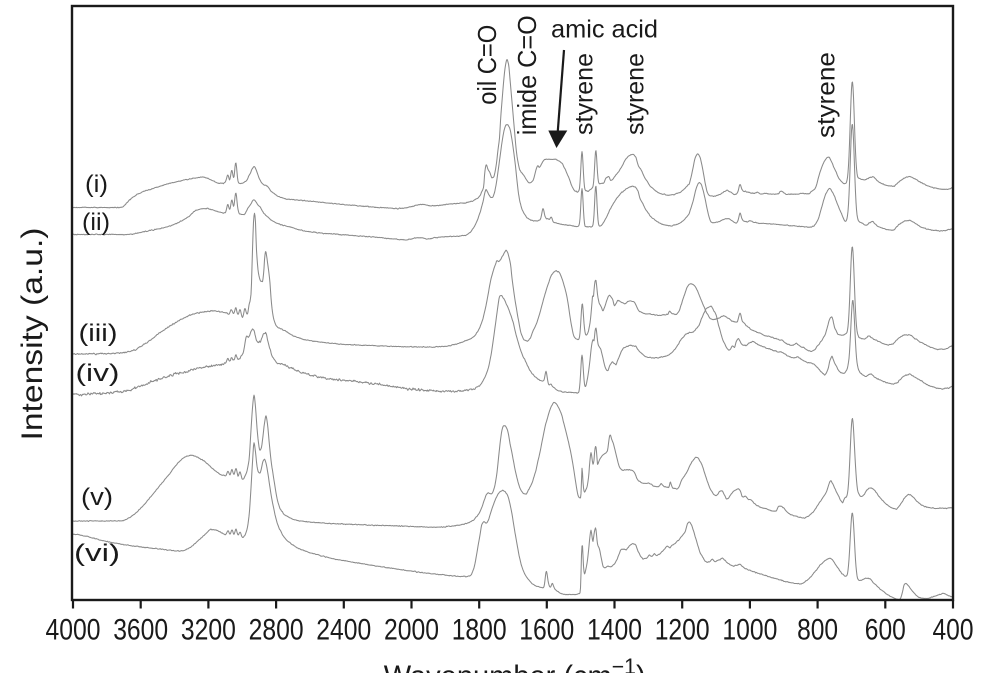  I want to click on svg-text: (v), so click(97, 497).